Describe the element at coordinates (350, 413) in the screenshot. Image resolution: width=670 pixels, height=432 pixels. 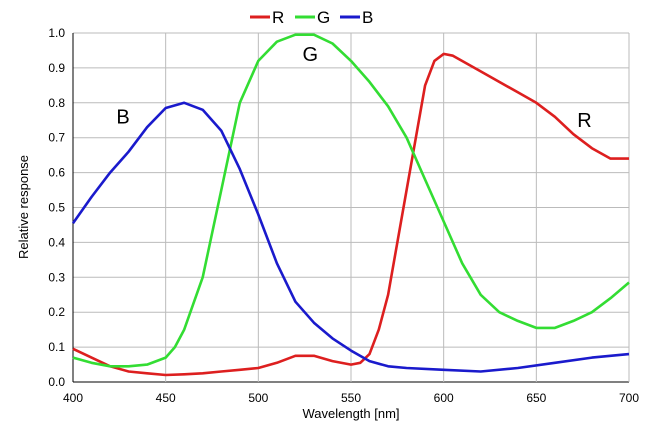
I see `x-axis-label: Wavelength [nm]` at that location.